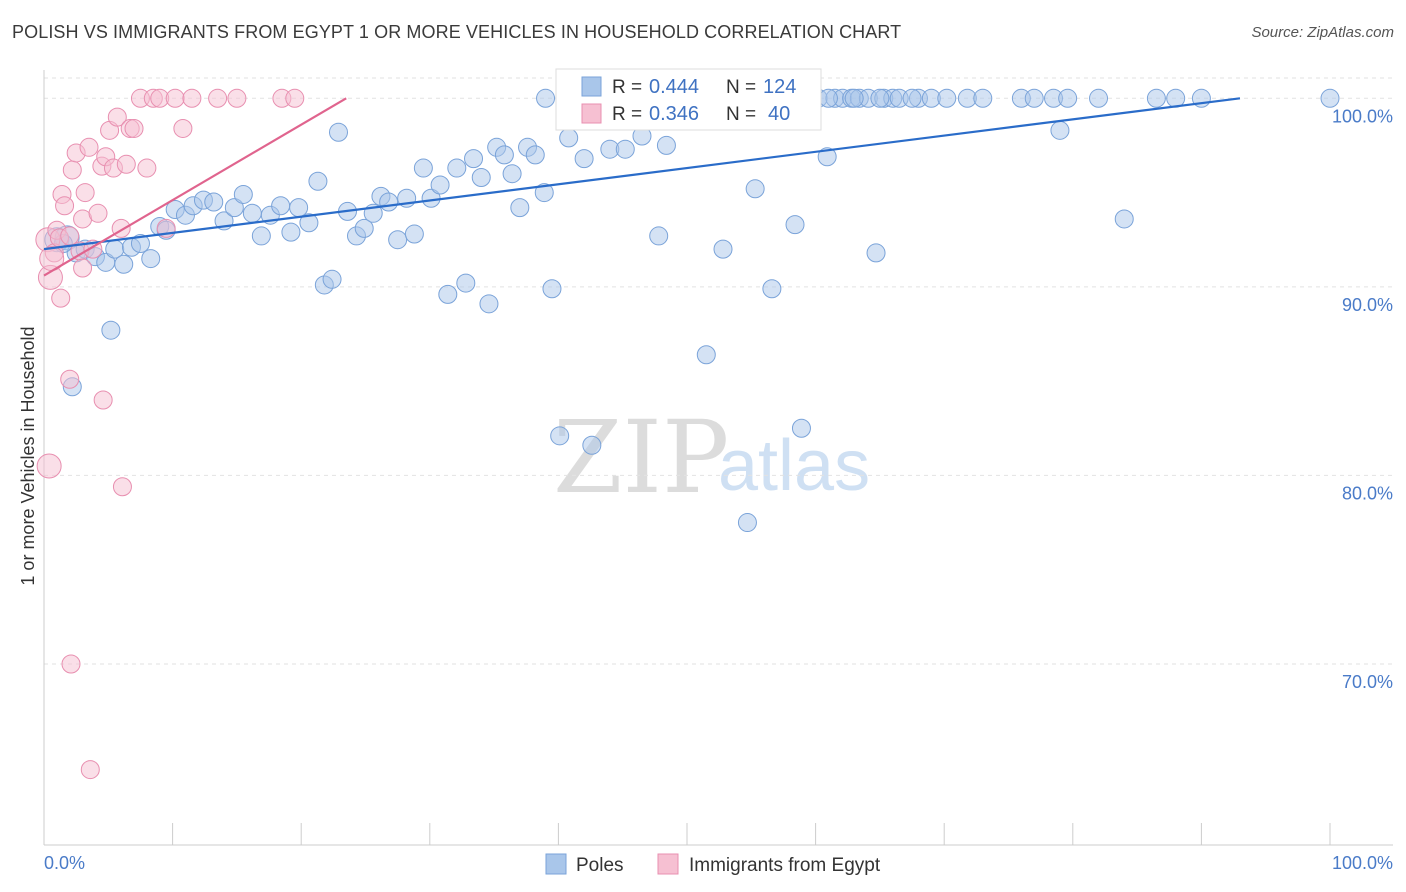 The height and width of the screenshot is (892, 1406). Describe the element at coordinates (591, 113) in the screenshot. I see `stats-swatch-egypt` at that location.